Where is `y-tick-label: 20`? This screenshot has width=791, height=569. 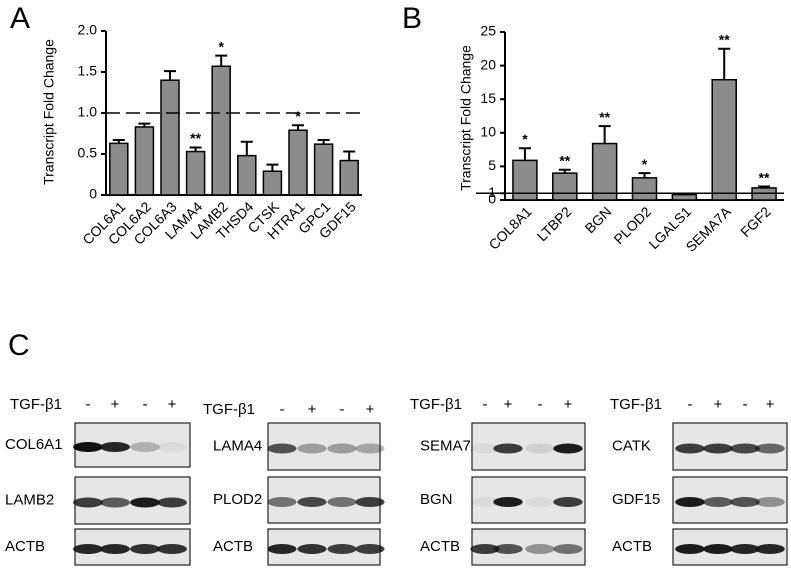
y-tick-label: 20 is located at coordinates (488, 64).